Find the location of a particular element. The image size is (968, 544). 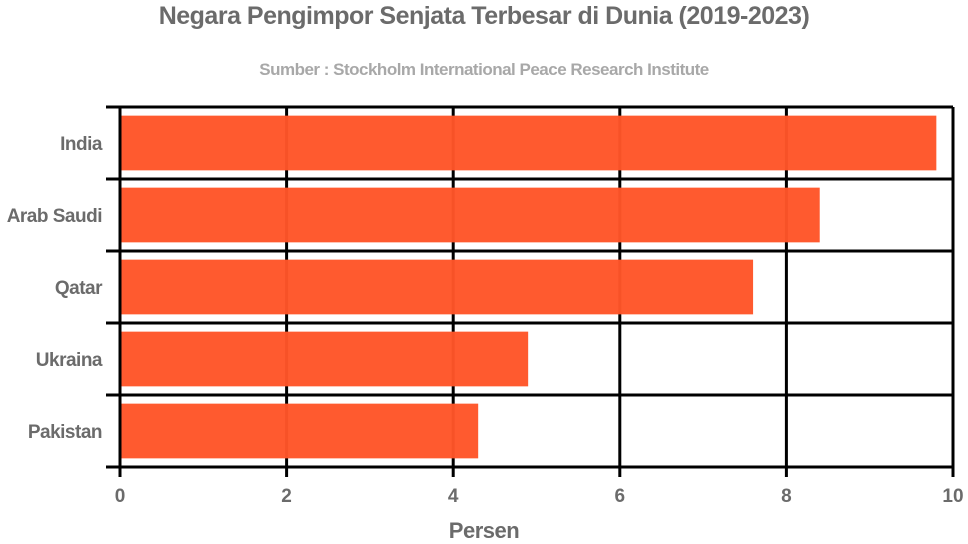

bar-india is located at coordinates (528, 143).